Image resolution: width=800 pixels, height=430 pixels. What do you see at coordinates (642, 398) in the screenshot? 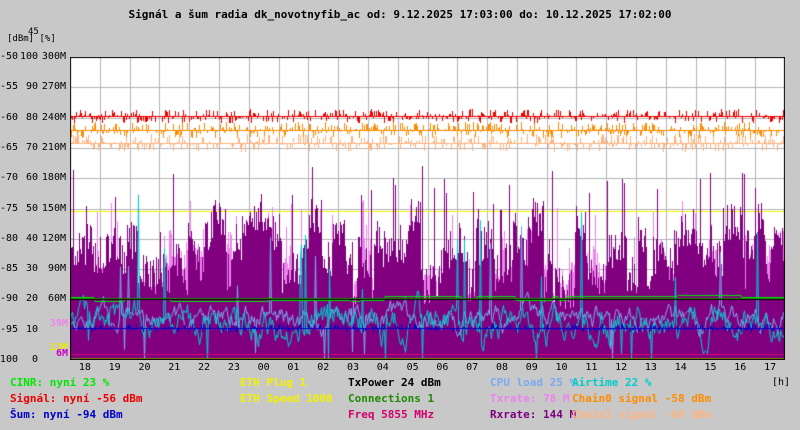
I see `legend-item-chain0-signal: Chain0 signal -58 dBm` at bounding box center [642, 398].